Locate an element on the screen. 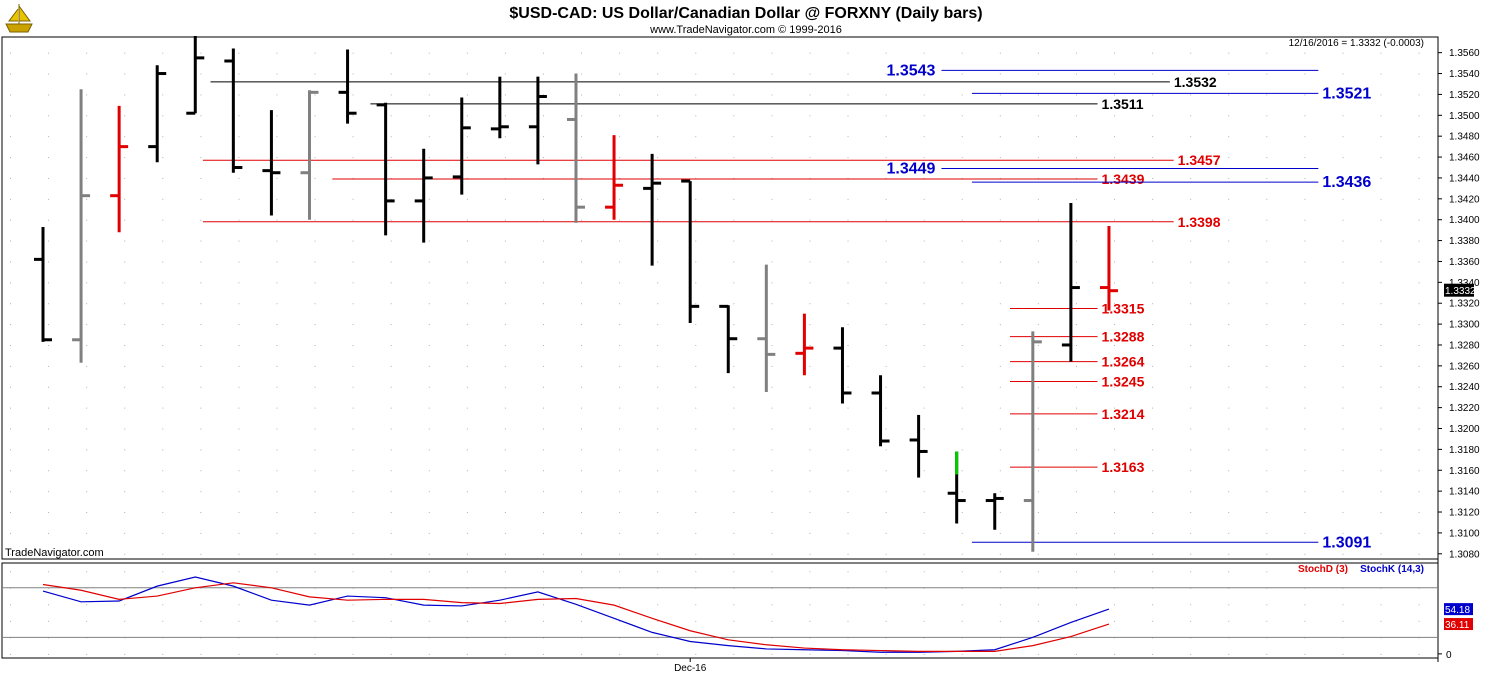  y-tick-label: 1.3200 is located at coordinates (1464, 429).